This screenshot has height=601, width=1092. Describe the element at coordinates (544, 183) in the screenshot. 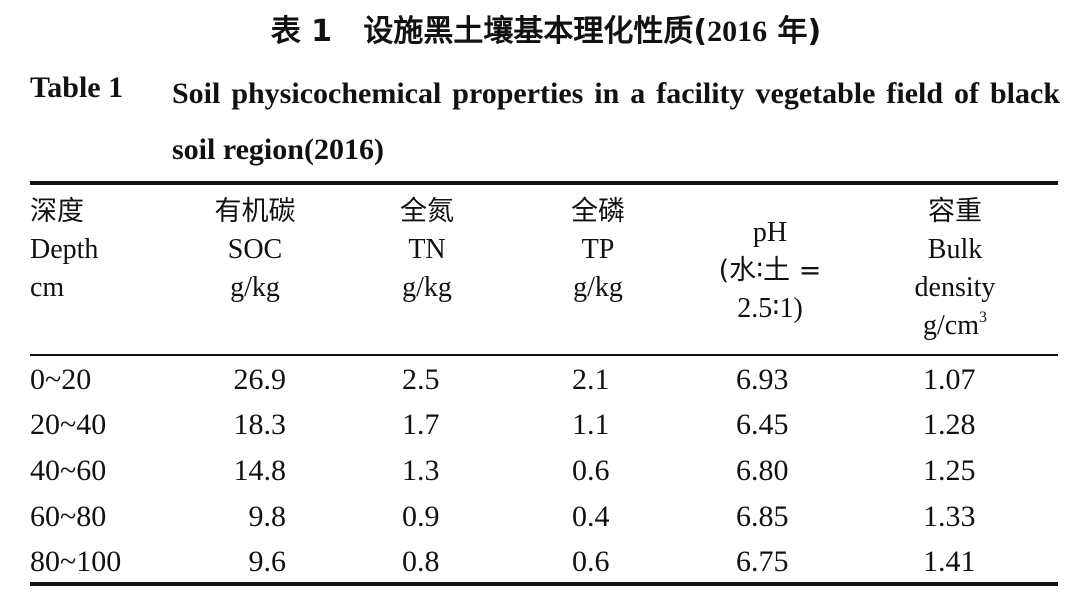

I see `table-top-rule` at that location.